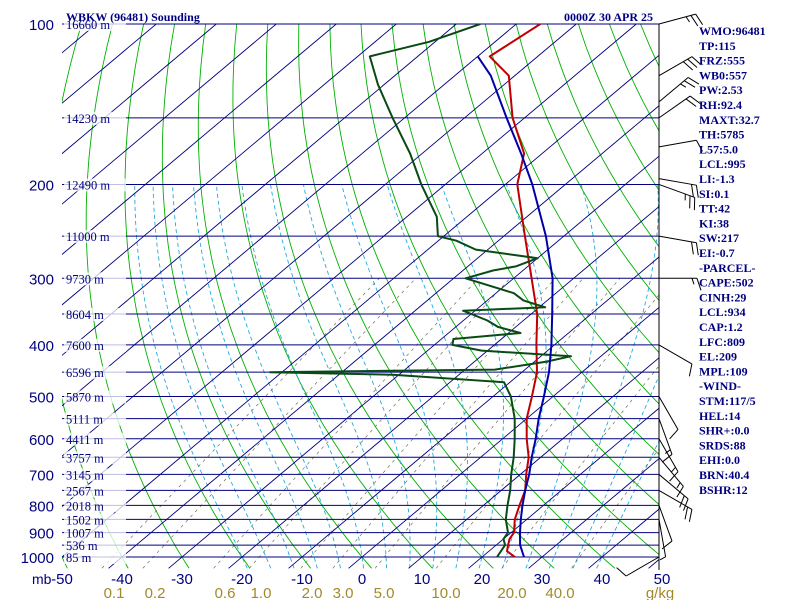  Describe the element at coordinates (362, 579) in the screenshot. I see `temperature-tick-label: 0` at that location.